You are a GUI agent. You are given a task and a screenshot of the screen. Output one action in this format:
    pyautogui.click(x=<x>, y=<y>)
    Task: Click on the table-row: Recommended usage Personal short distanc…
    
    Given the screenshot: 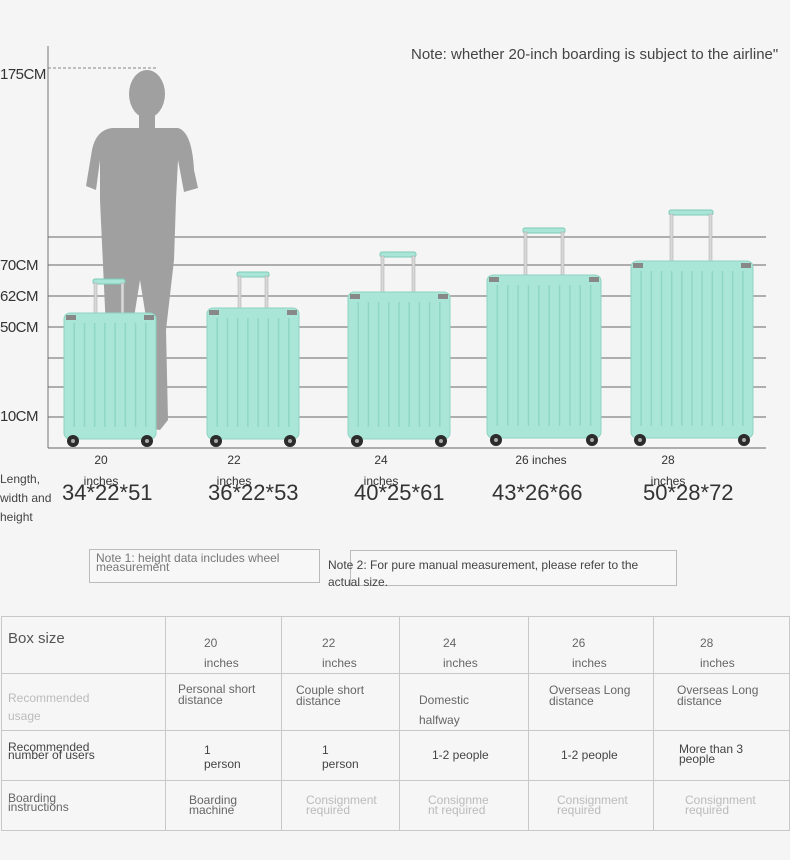 What is the action you would take?
    pyautogui.click(x=395, y=702)
    